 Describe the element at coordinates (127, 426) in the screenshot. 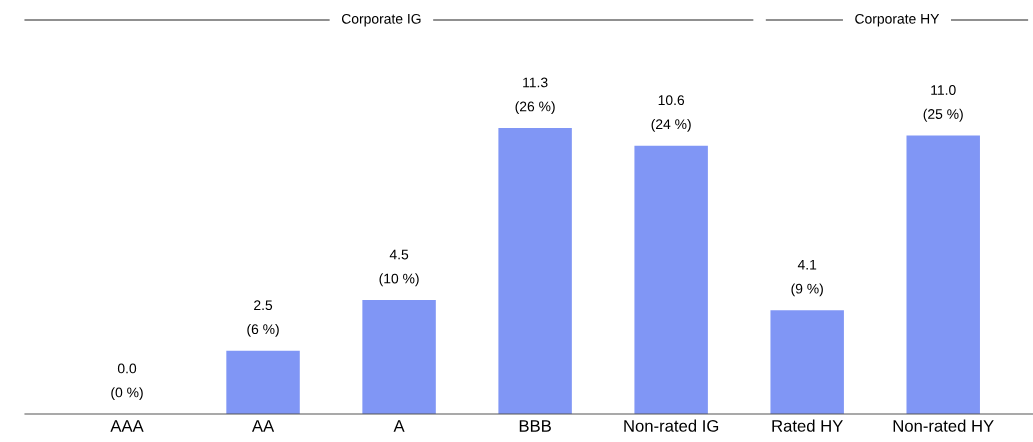

I see `x-tick-label: AAA` at that location.